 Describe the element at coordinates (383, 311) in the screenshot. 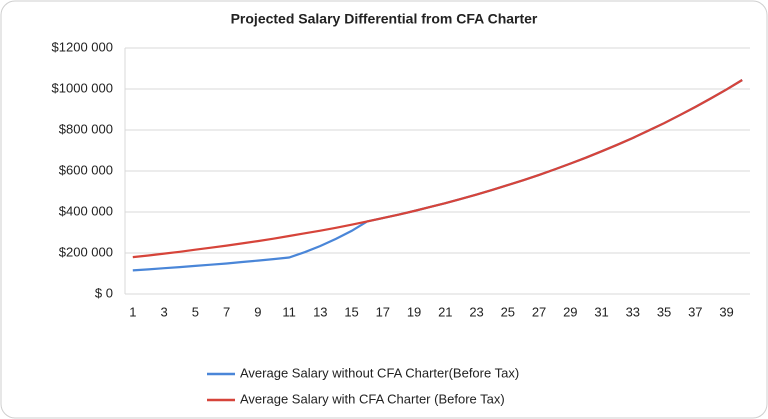

I see `x-tick-label: 17` at that location.